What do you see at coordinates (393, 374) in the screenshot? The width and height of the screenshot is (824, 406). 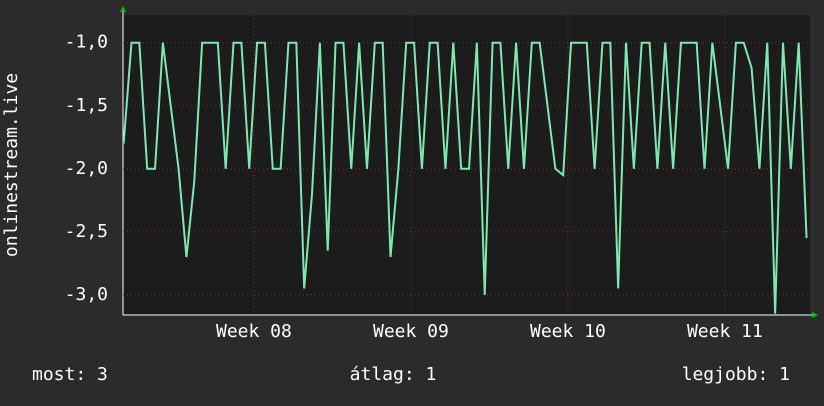 I see `footer-average: átlag: 1` at bounding box center [393, 374].